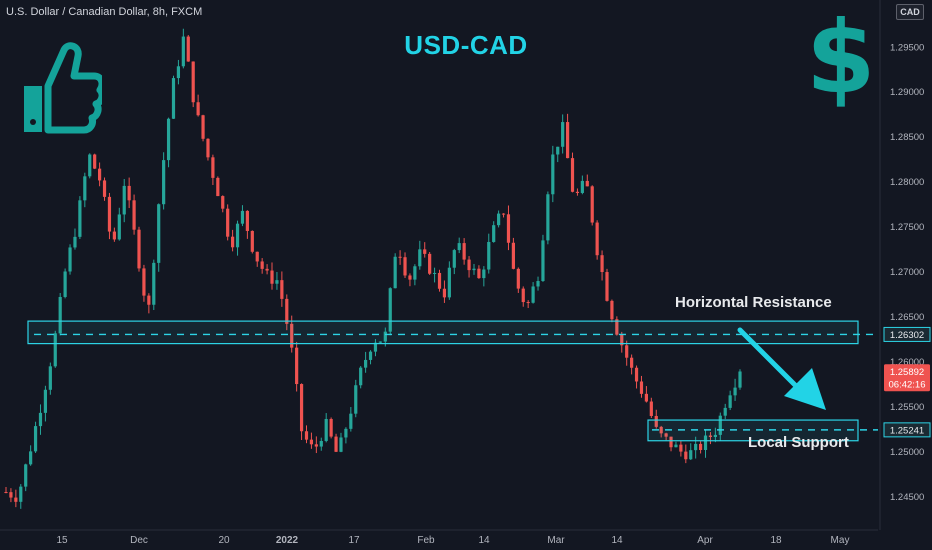 The width and height of the screenshot is (932, 550). I want to click on time-axis: 15 Dec 20 2022 17 Feb 14 Mar 14 Apr 18 May, so click(439, 539).